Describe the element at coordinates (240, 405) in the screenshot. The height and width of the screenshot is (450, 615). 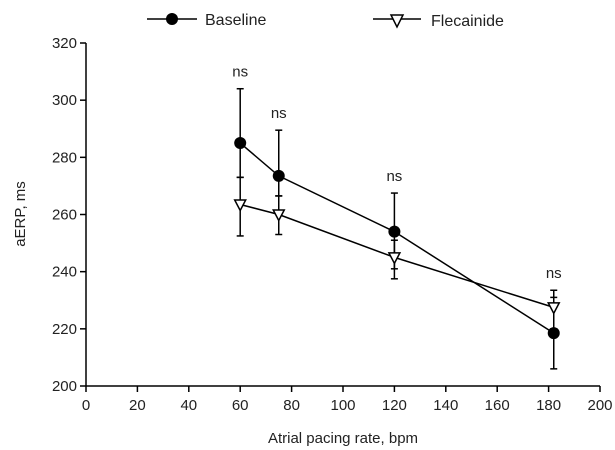
I see `x-tick-label: 60` at that location.